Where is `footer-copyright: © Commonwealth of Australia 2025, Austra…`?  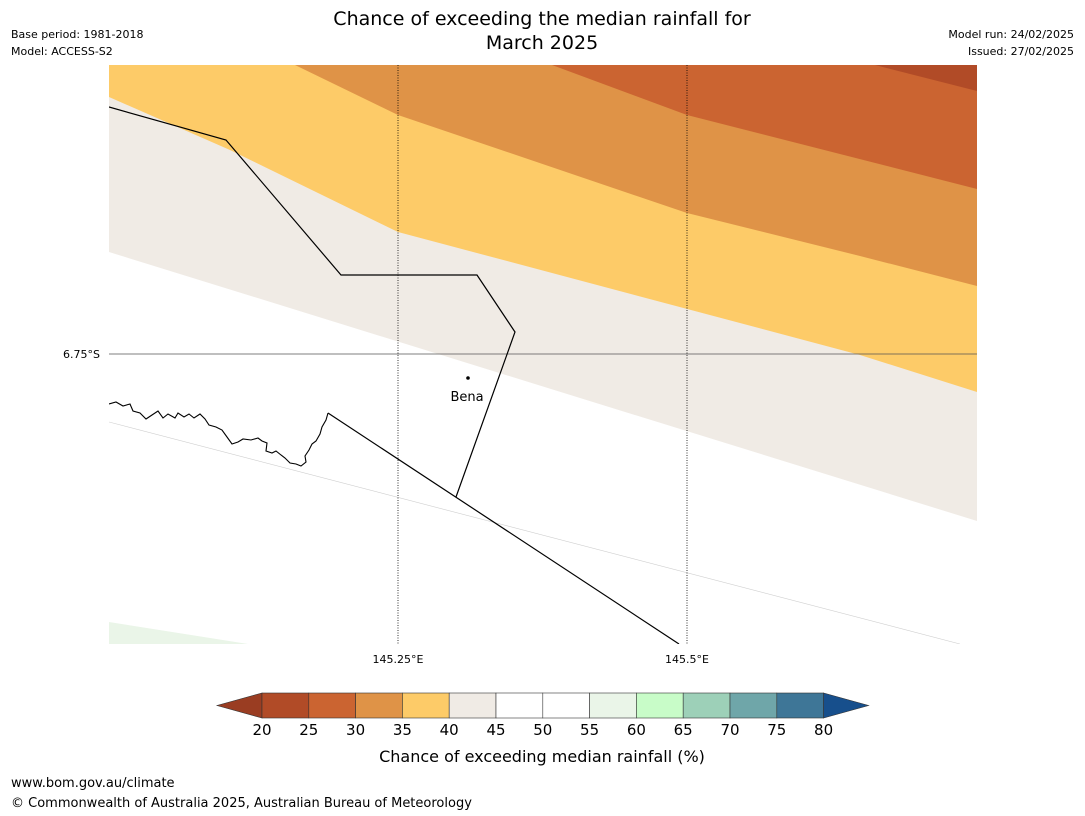
footer-copyright: © Commonwealth of Australia 2025, Austra… is located at coordinates (241, 803).